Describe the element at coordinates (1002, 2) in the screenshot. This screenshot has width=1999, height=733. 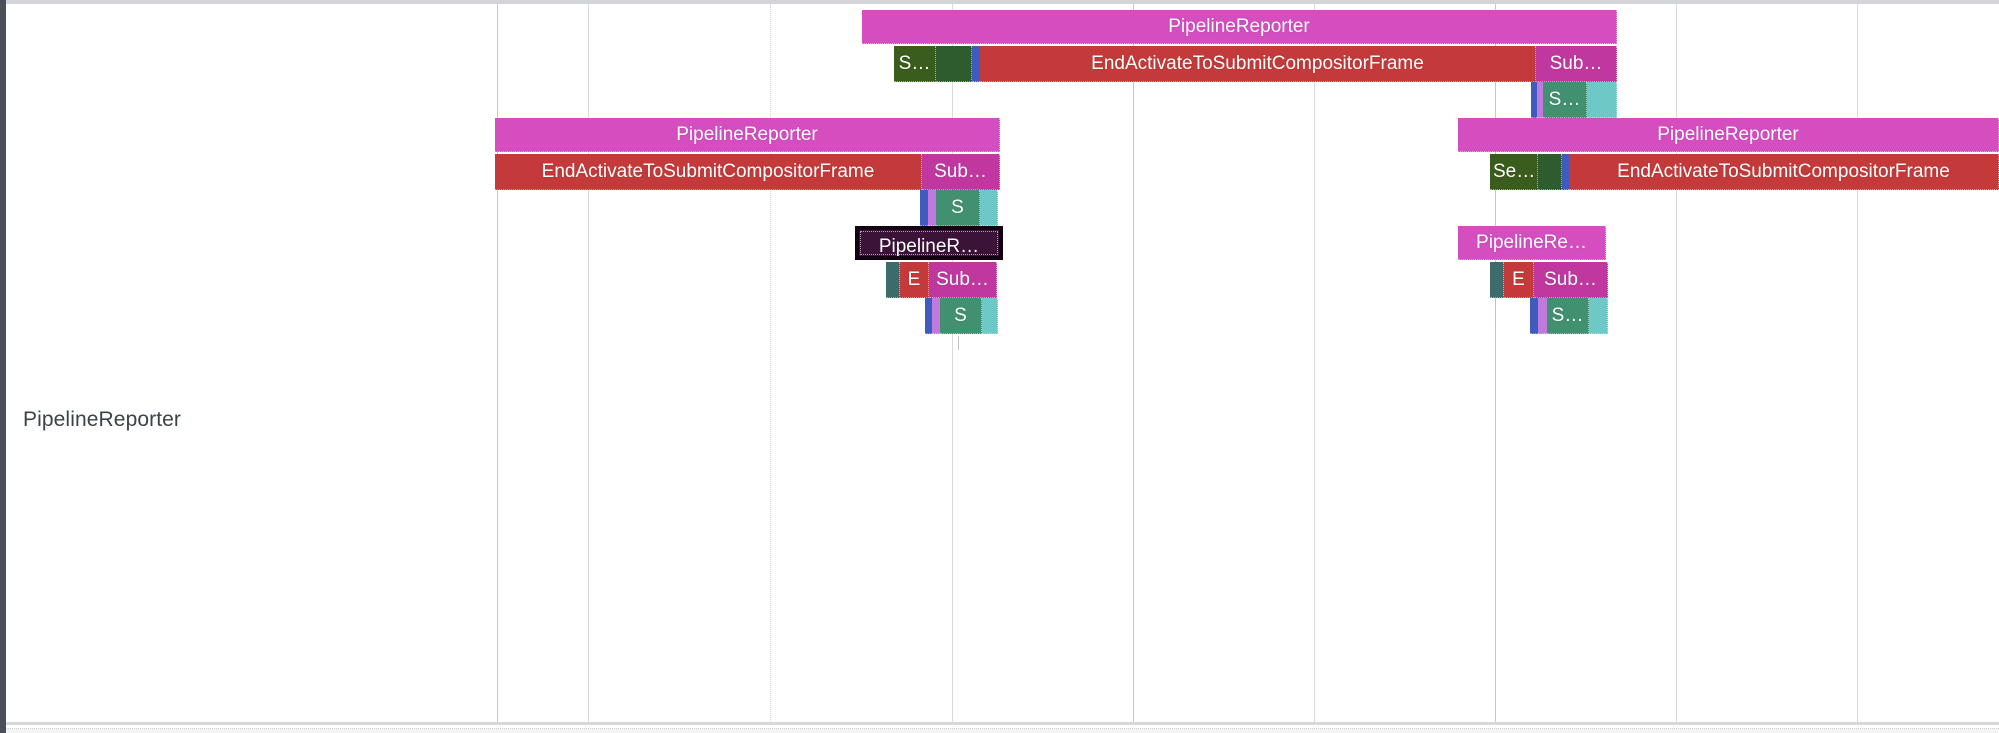
I see `viewport-top-divider` at that location.